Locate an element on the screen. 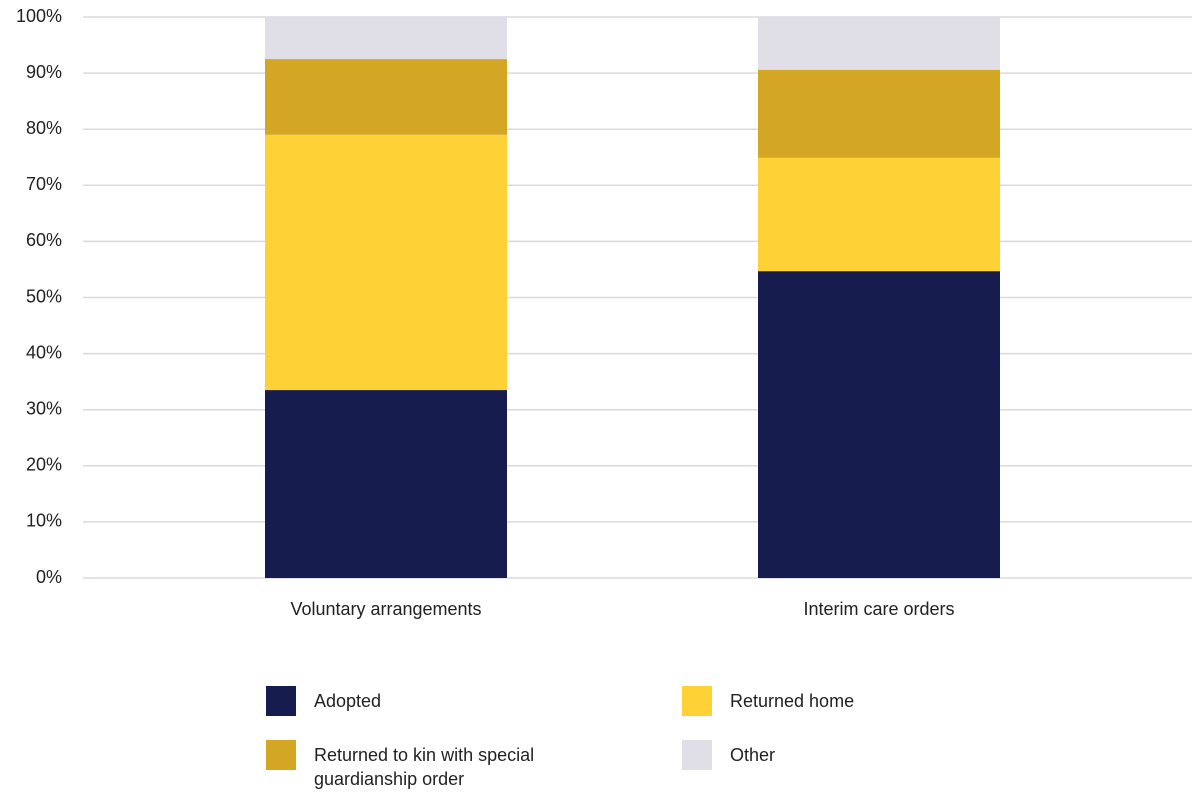 Image resolution: width=1192 pixels, height=798 pixels. y-tick-label: 60% is located at coordinates (44, 240).